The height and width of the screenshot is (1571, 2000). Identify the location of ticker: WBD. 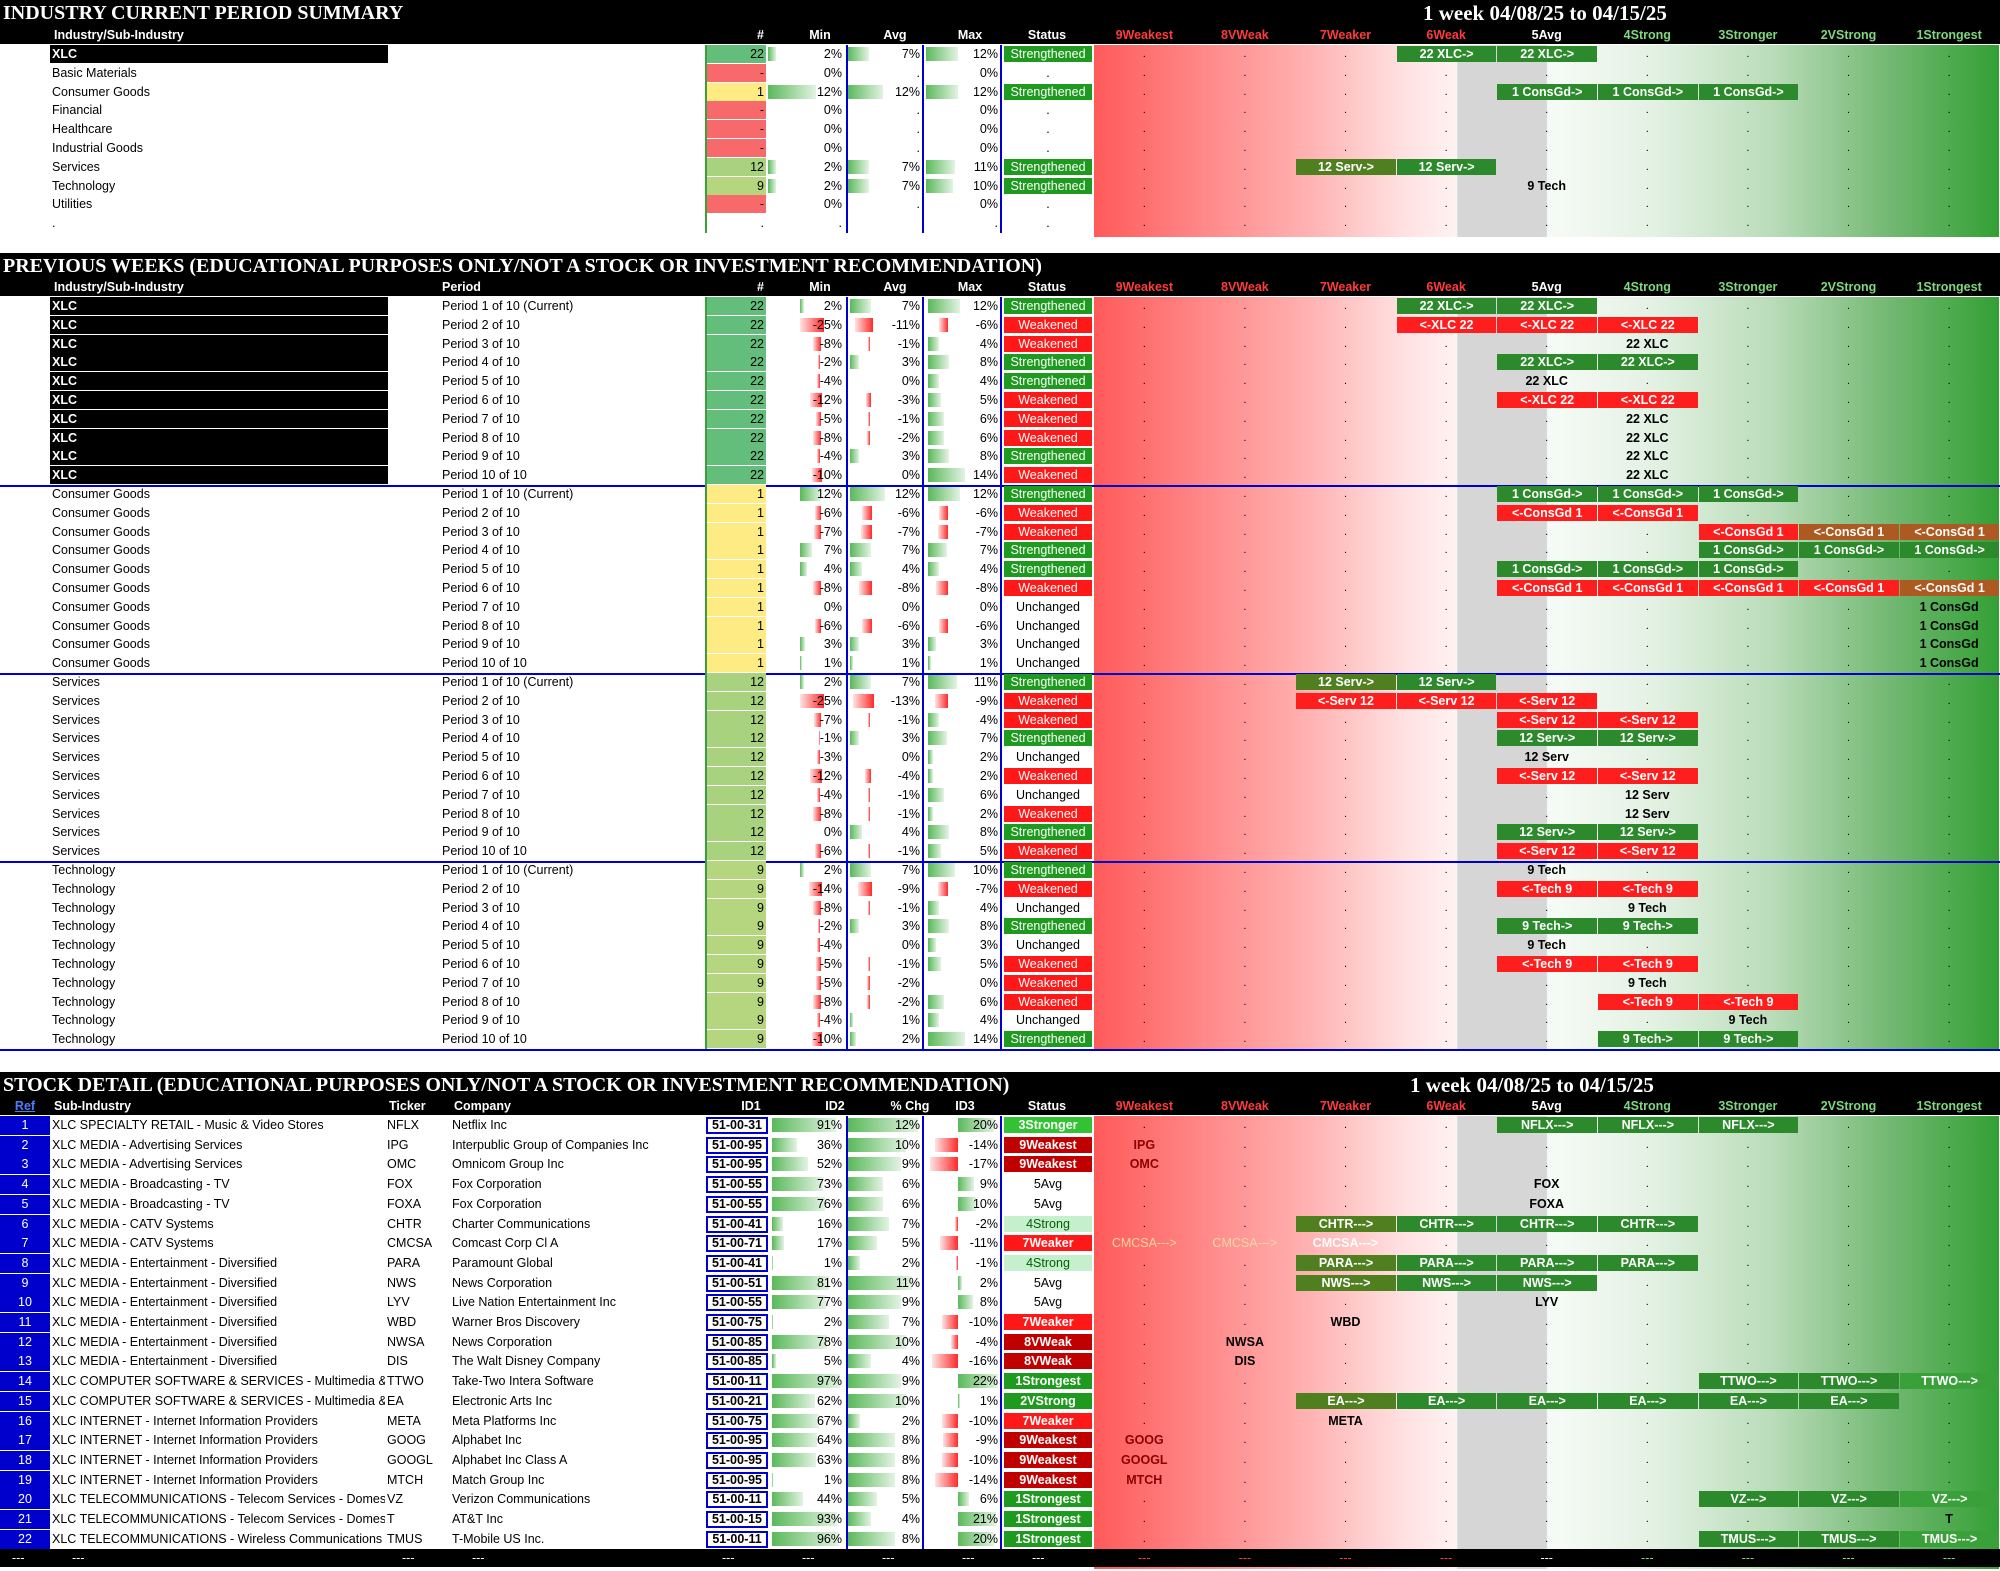
(402, 1322).